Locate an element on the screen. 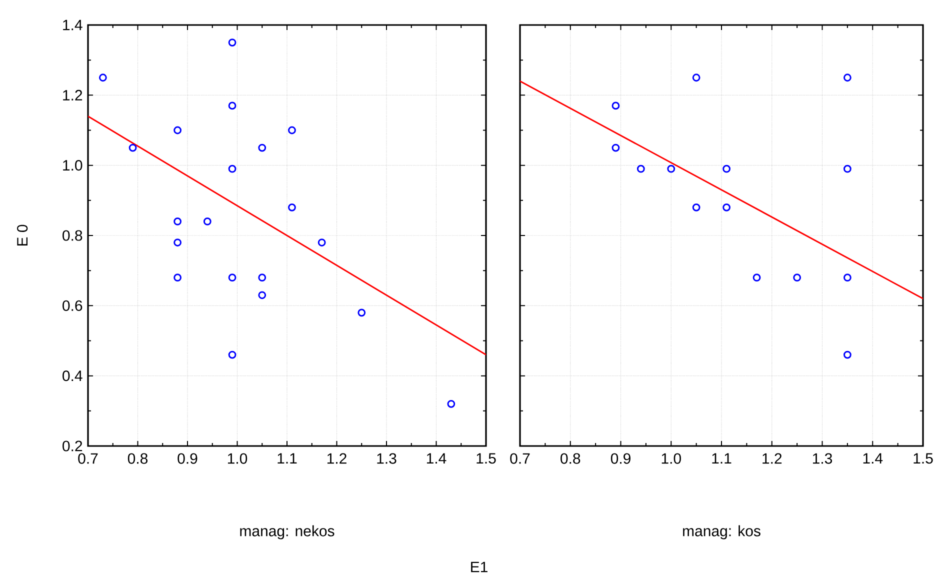 The image size is (939, 576). x-axis-title: manag: nekos is located at coordinates (287, 532).